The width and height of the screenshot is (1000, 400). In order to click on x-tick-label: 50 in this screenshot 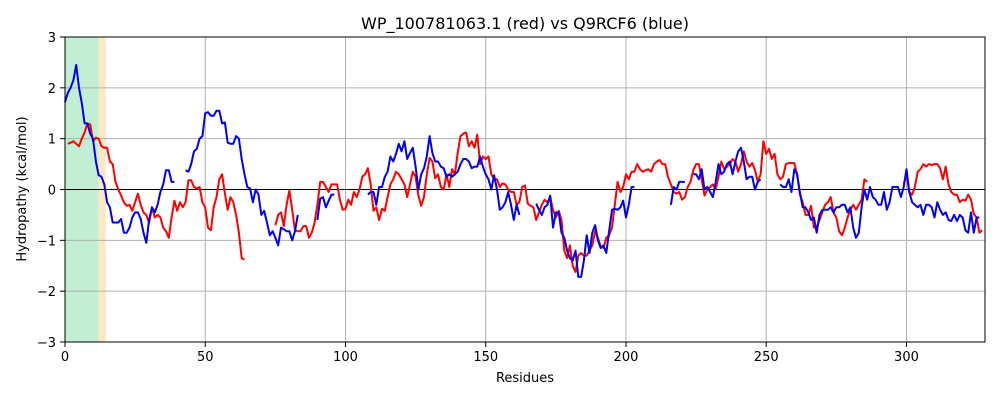, I will do `click(205, 357)`.